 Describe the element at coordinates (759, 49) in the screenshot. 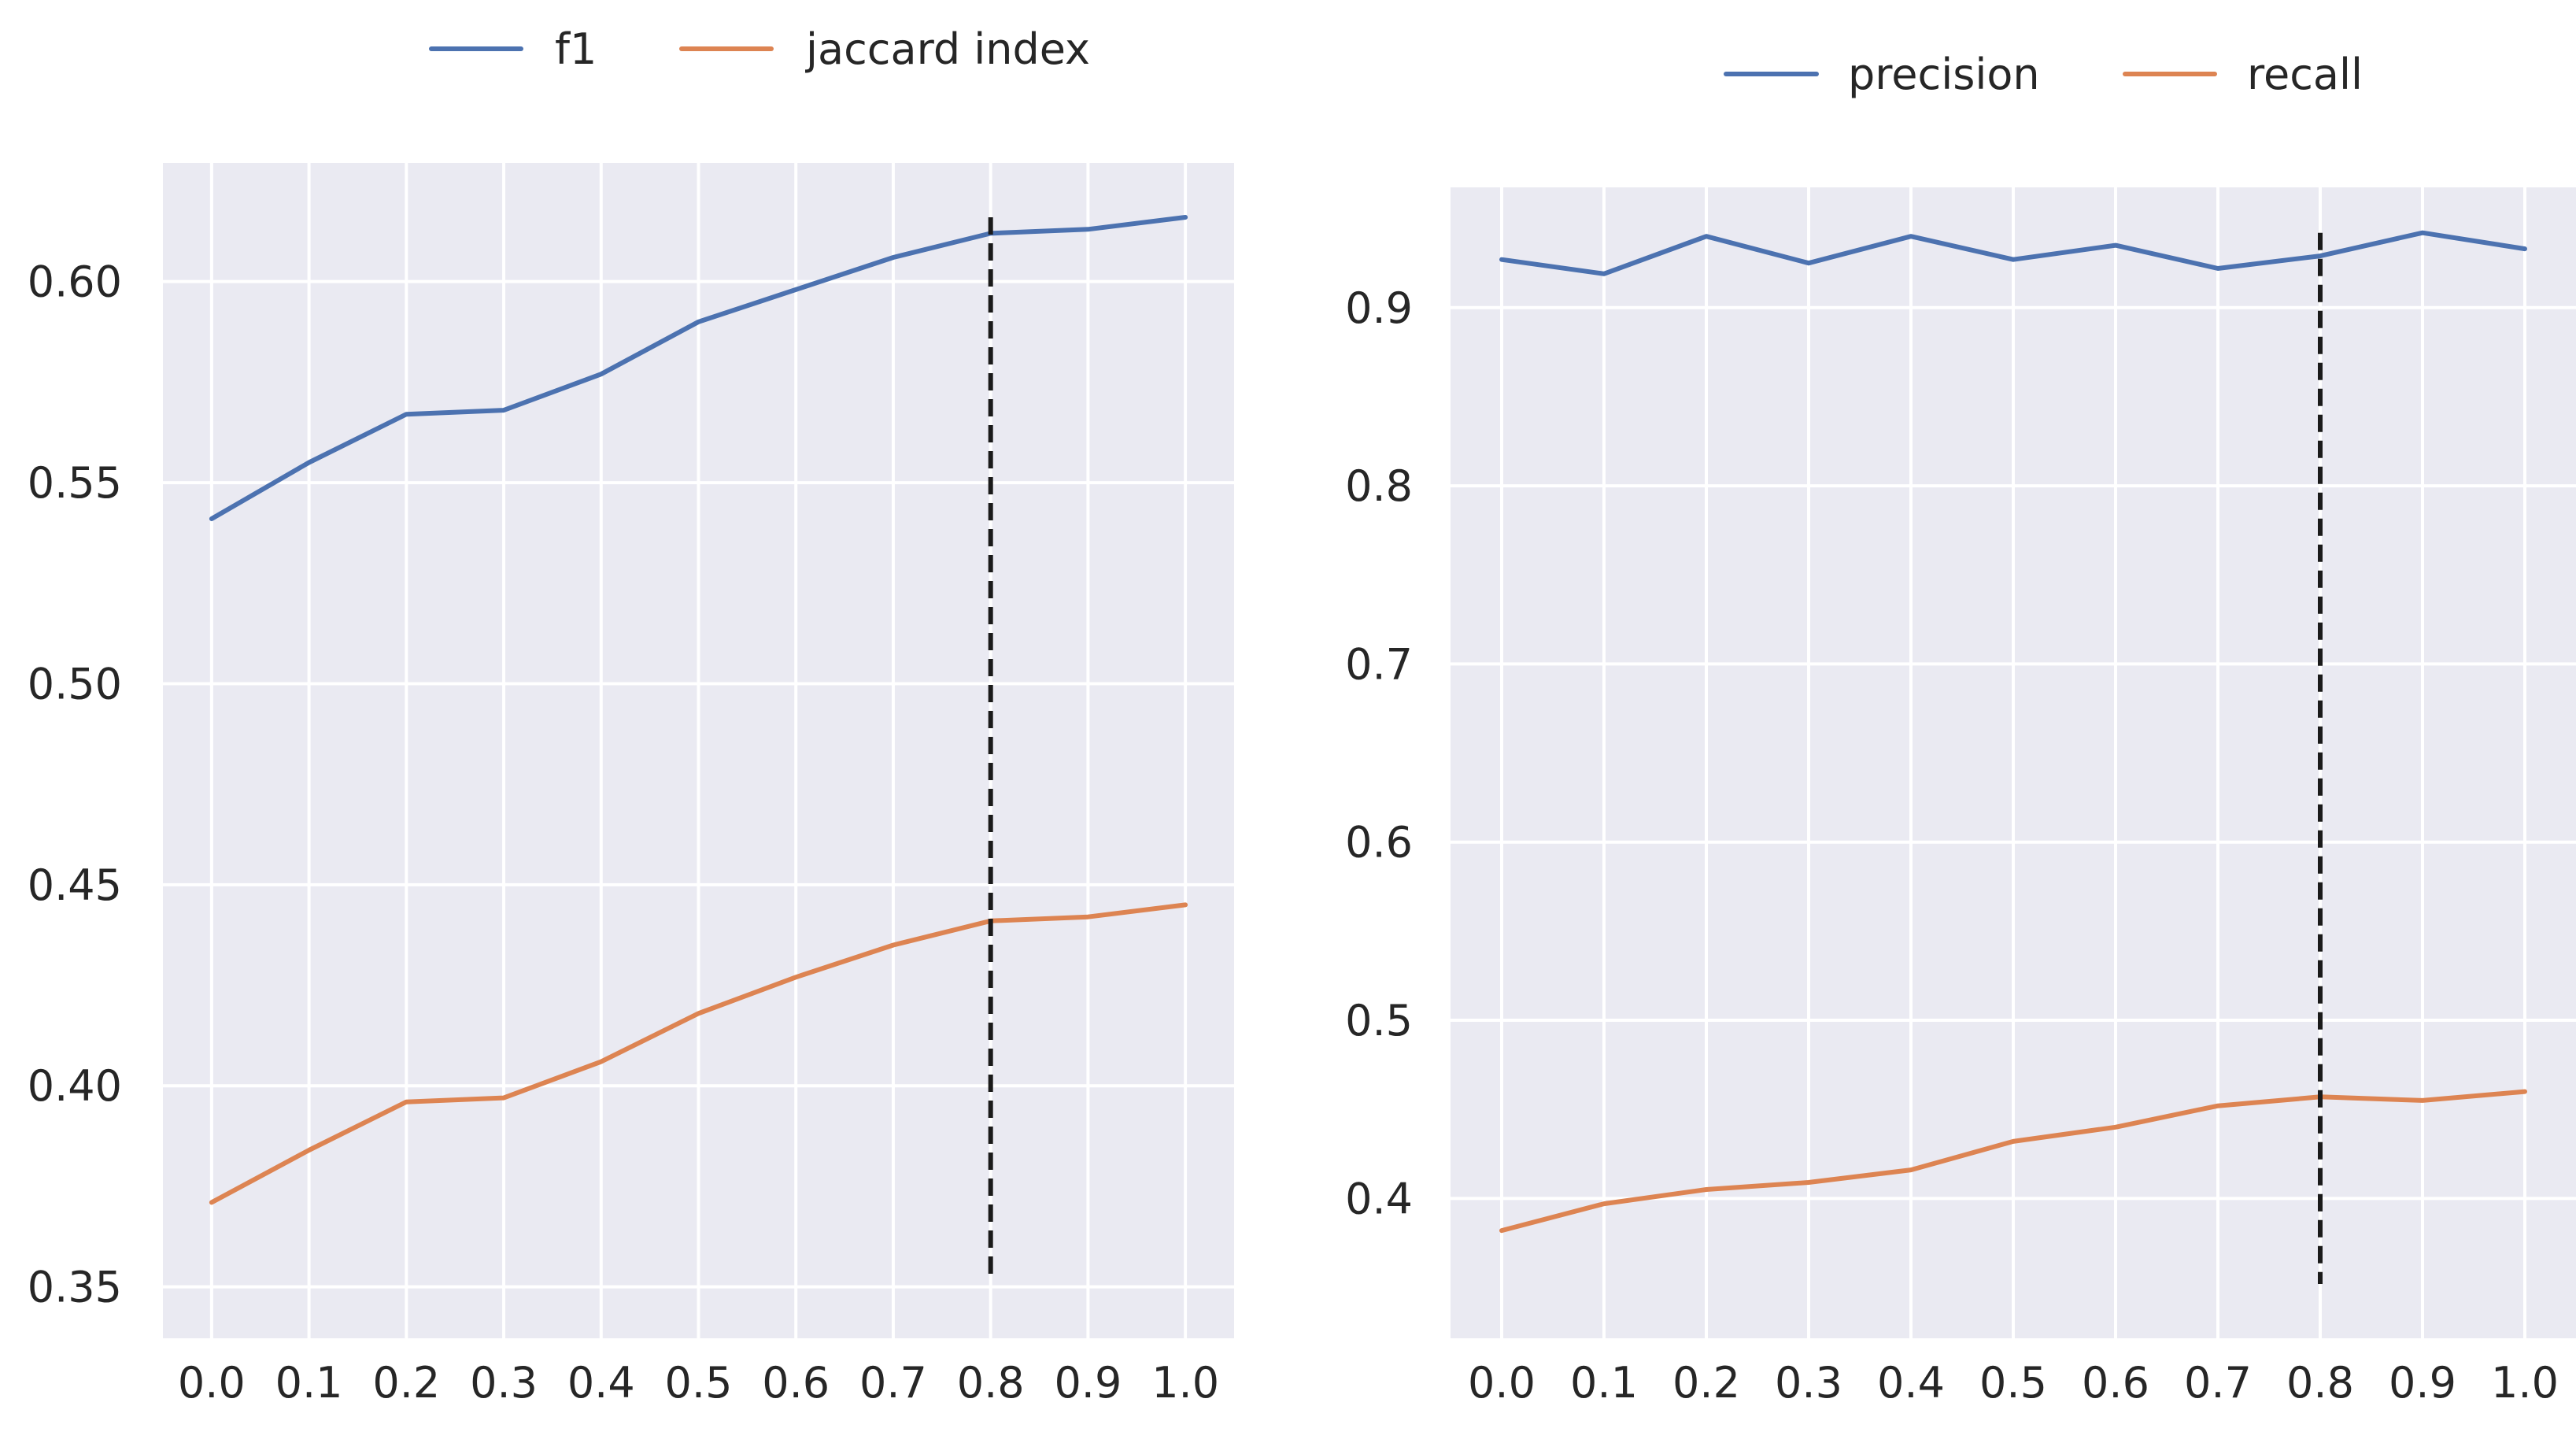

I see `left-legend: f1 jaccard index` at that location.